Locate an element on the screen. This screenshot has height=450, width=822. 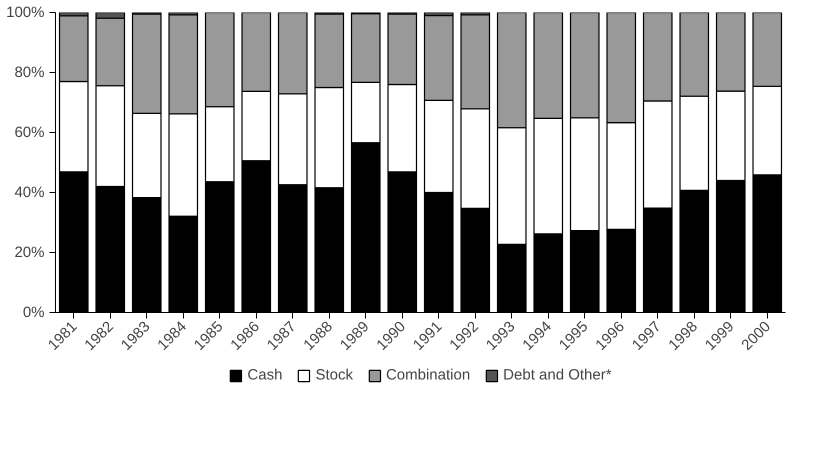
y-tick-label: 100% is located at coordinates (25, 12).